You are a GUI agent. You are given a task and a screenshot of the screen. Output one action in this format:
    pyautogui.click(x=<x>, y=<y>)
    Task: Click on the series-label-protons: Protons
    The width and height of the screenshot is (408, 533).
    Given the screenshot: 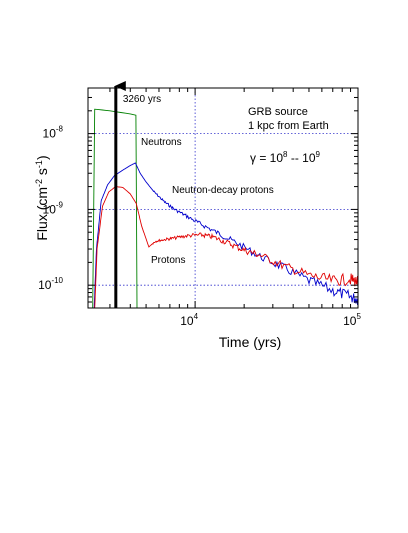 What is the action you would take?
    pyautogui.click(x=168, y=260)
    